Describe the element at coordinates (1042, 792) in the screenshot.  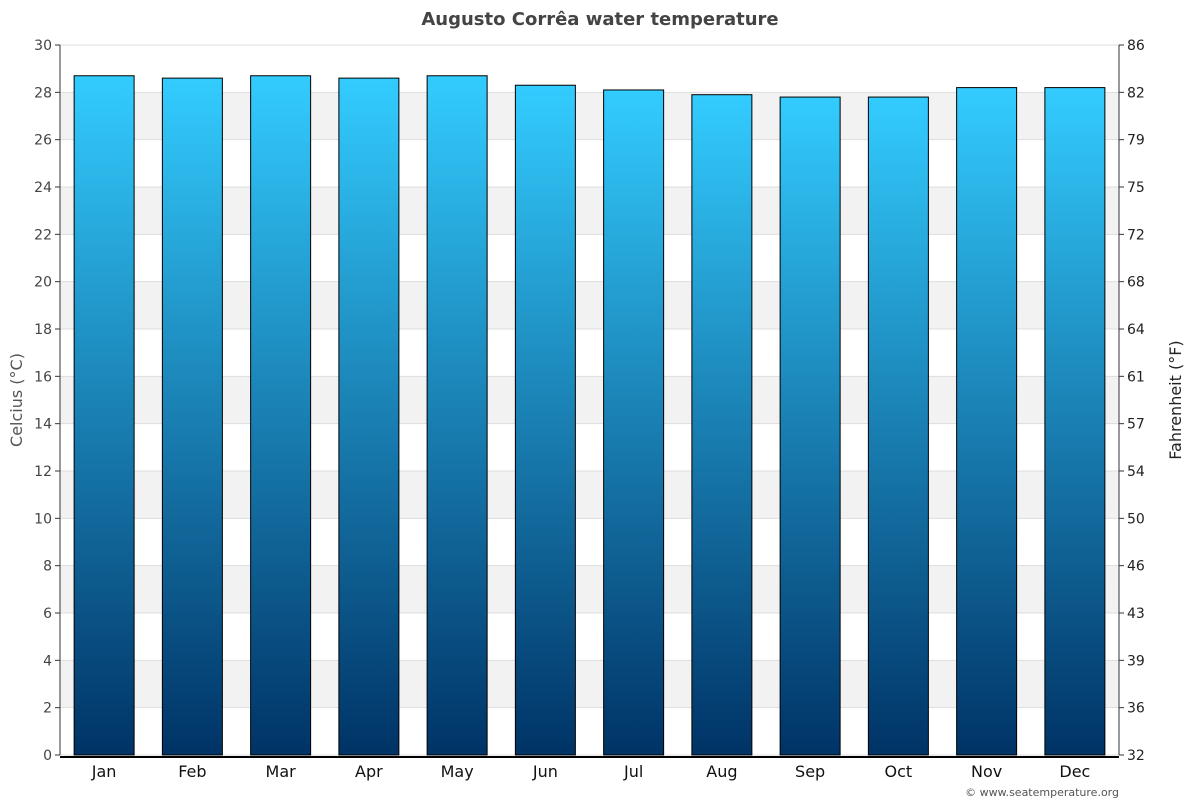
I see `credit-text: © www.seatemperature.org` at that location.